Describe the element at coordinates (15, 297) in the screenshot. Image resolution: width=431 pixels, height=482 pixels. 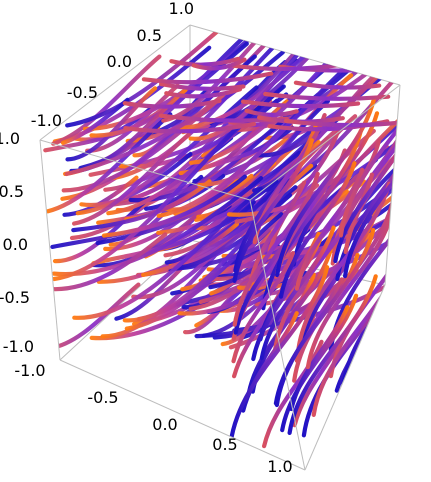
I see `z-tick-label: -0.5` at that location.